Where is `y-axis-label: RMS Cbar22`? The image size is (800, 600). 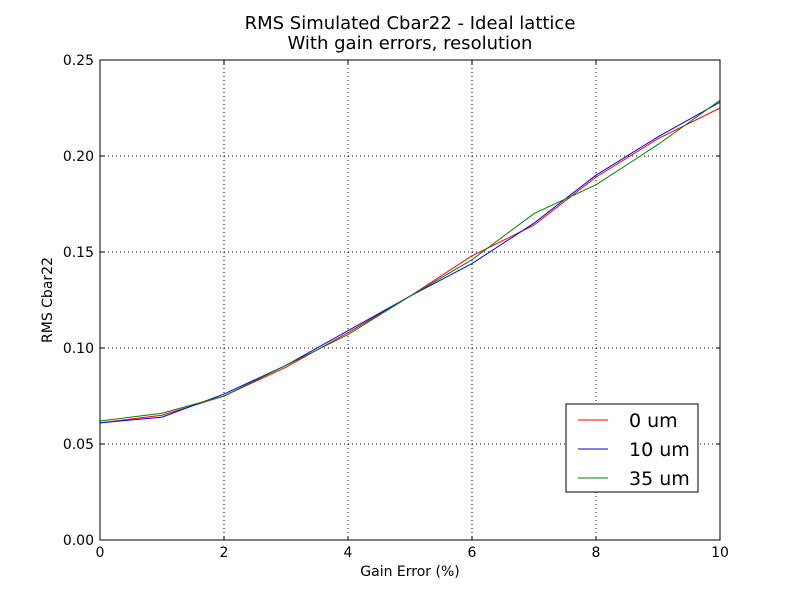 y-axis-label: RMS Cbar22 is located at coordinates (48, 300).